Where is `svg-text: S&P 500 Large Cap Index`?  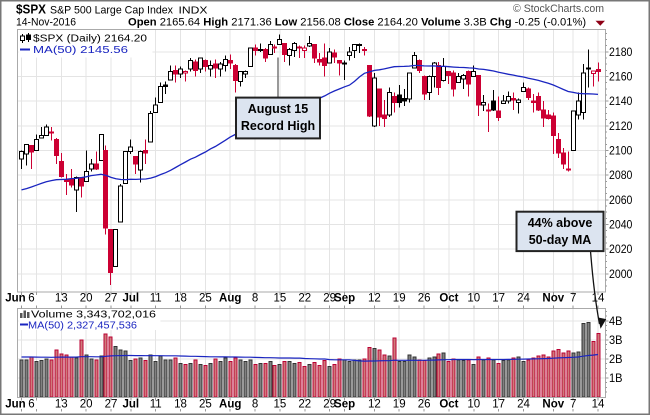 svg-text: S&P 500 Large Cap Index is located at coordinates (111, 11).